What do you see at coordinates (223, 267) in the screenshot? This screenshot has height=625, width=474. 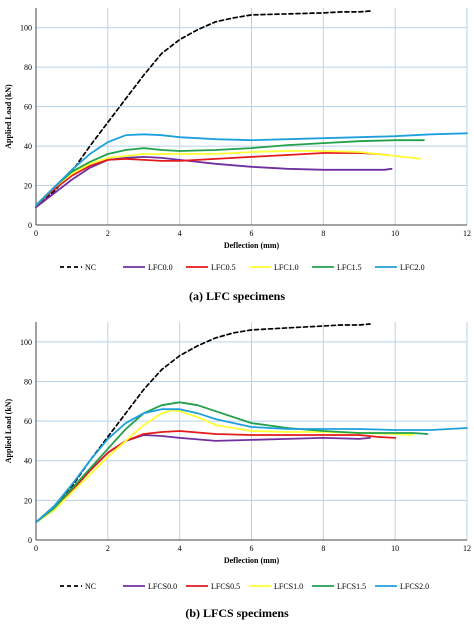 I see `chart-a-legend-label-lfc0-5: LFC0.5` at bounding box center [223, 267].